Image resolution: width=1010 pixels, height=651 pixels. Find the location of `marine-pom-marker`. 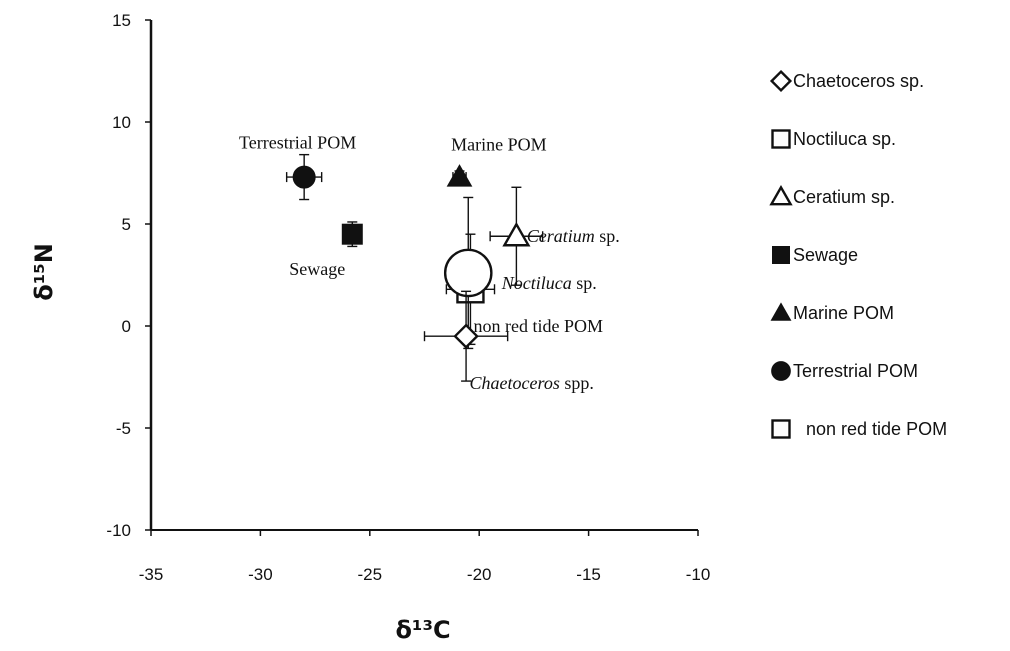

marine-pom-marker is located at coordinates (459, 175).